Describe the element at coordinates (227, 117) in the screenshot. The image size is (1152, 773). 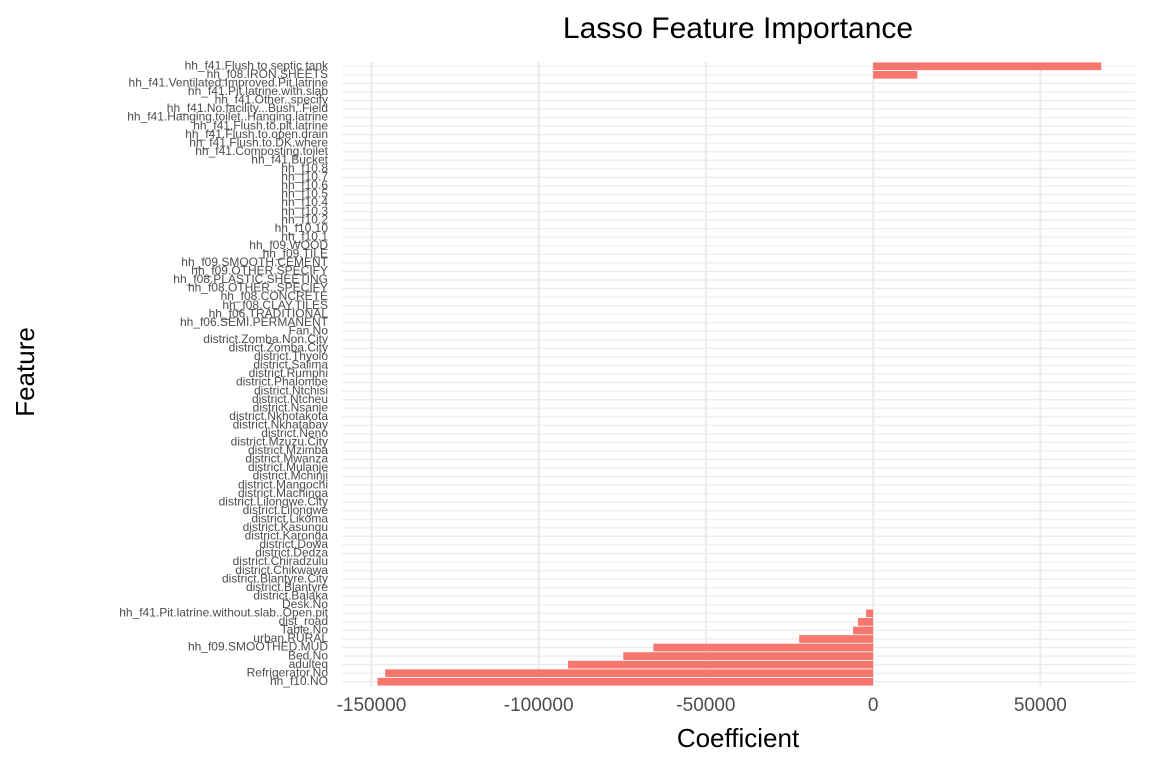
I see `y-tick-label: hh_f41.Hanging.toilet..Hanging.latrine` at that location.